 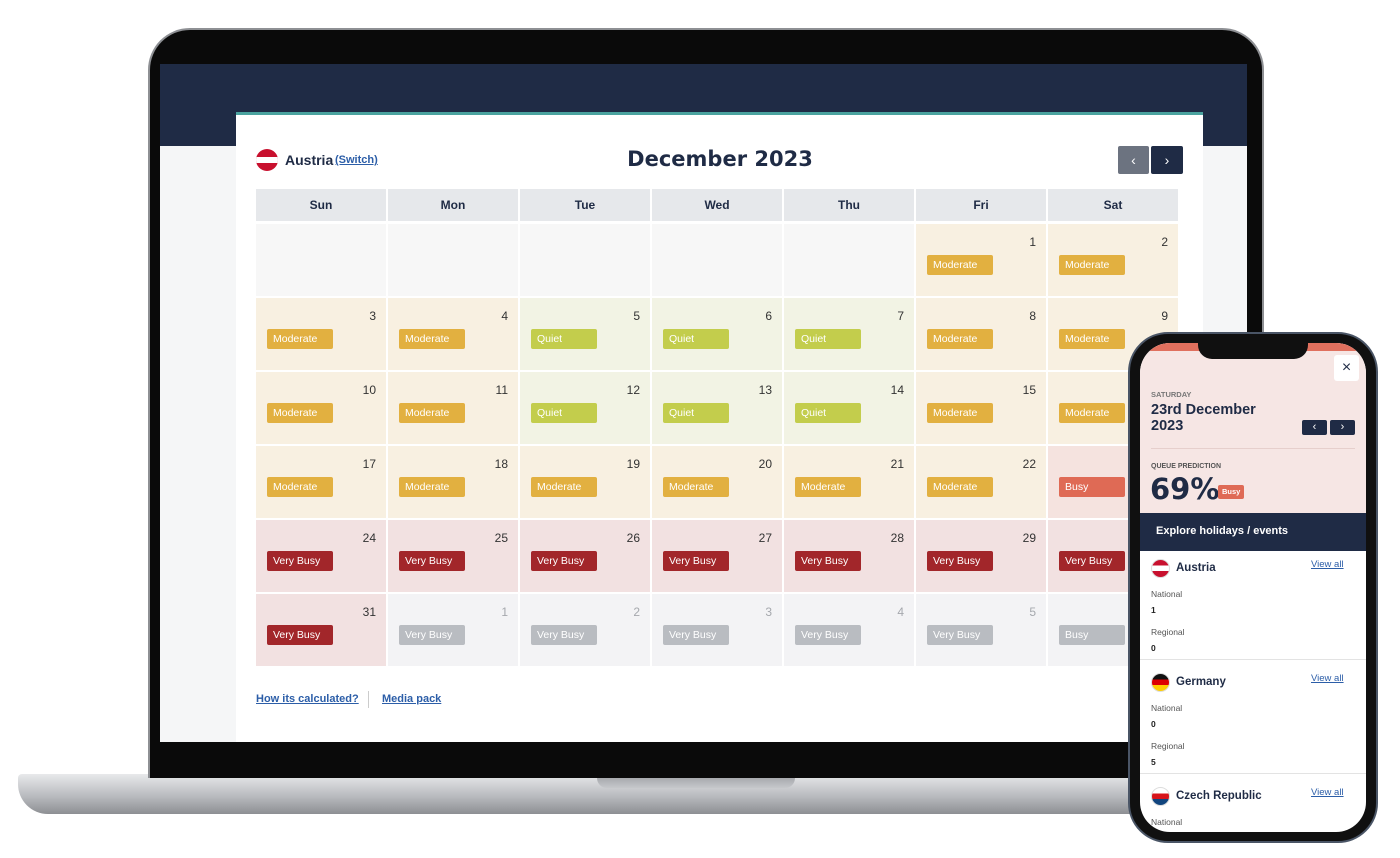 What do you see at coordinates (768, 316) in the screenshot?
I see `day-number: 6` at bounding box center [768, 316].